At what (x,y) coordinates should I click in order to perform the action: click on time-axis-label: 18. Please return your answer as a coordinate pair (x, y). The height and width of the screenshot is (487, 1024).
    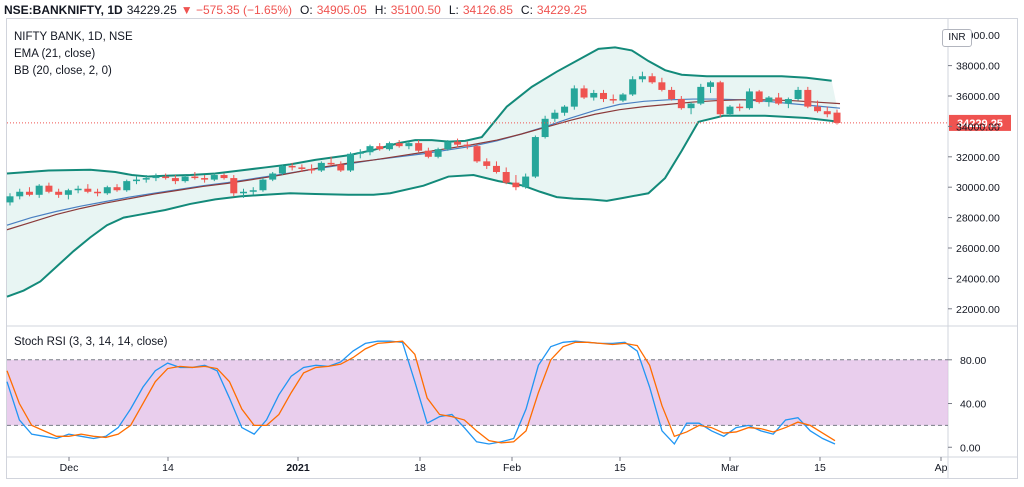
    Looking at the image, I should click on (420, 468).